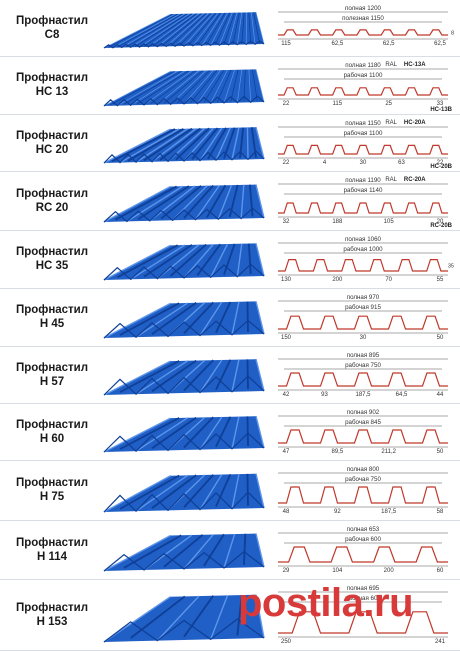 Image resolution: width=460 pixels, height=651 pixels. What do you see at coordinates (286, 44) in the screenshot?
I see `dimension-value: 115` at bounding box center [286, 44].